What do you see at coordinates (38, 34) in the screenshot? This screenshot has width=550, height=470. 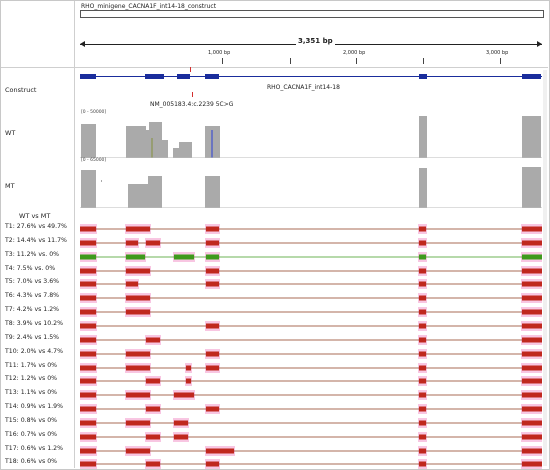 I see `name-panel-header` at bounding box center [38, 34].